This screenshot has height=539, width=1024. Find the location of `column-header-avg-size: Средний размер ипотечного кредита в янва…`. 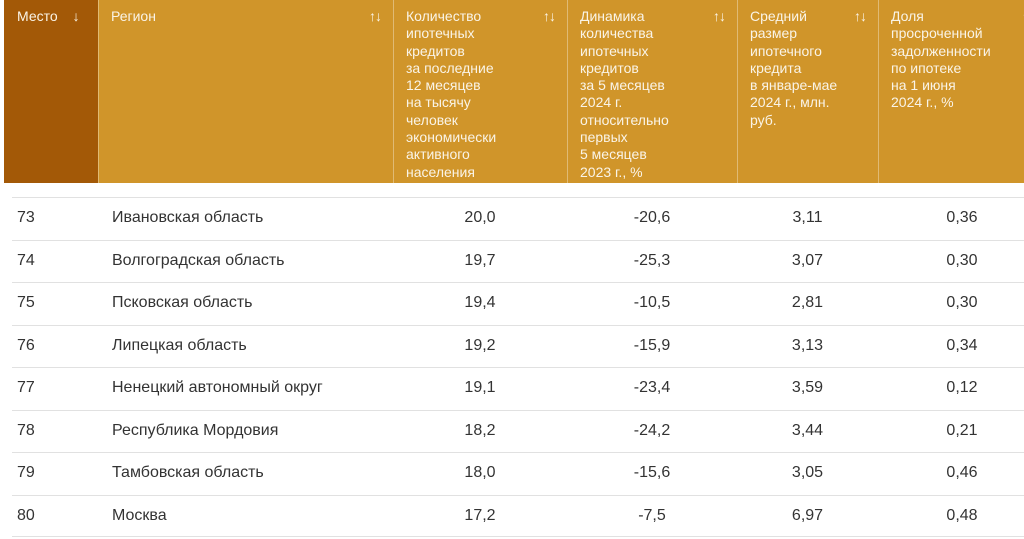

column-header-avg-size: Средний размер ипотечного кредита в янва… is located at coordinates (807, 91).